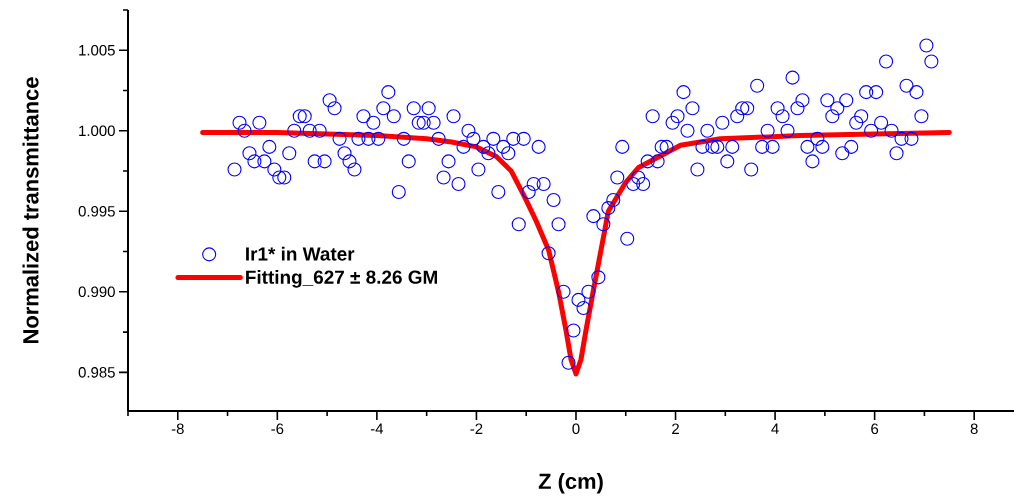 This screenshot has width=1014, height=504. I want to click on x-axis-title: Z (cm), so click(570, 483).